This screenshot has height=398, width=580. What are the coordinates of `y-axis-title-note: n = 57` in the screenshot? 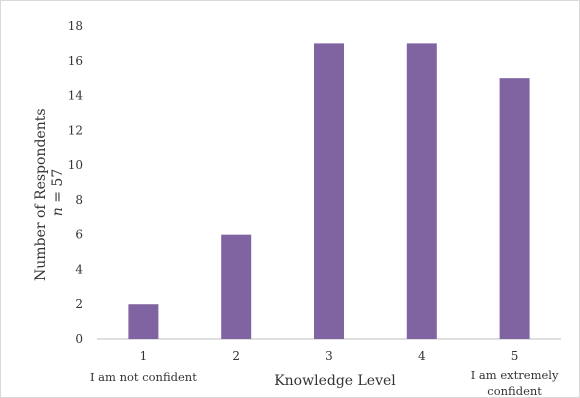 It's located at (58, 192).